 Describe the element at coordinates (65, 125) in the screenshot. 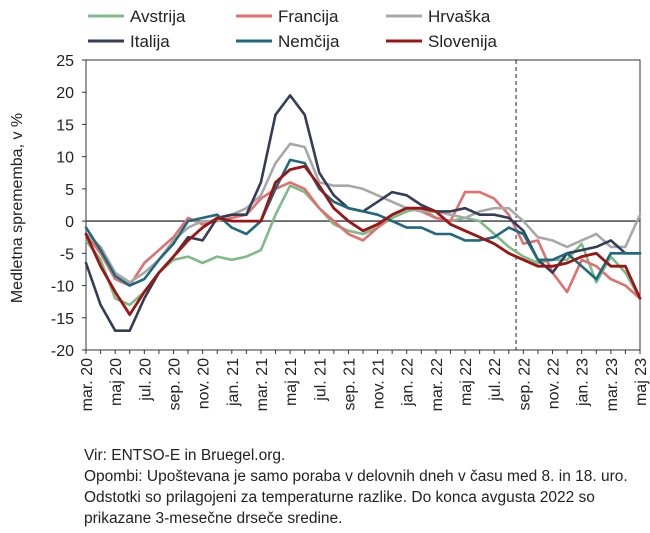

I see `y-tick-label: 15` at that location.